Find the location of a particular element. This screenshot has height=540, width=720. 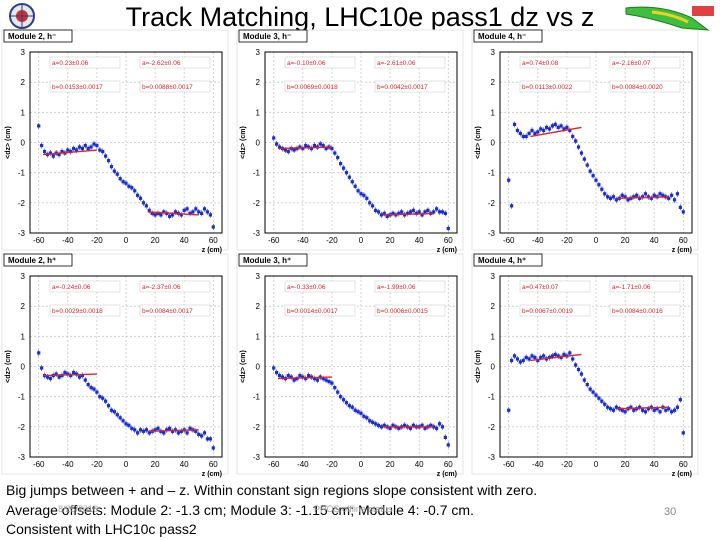

p6-ytick-label: 2 is located at coordinates (493, 306).